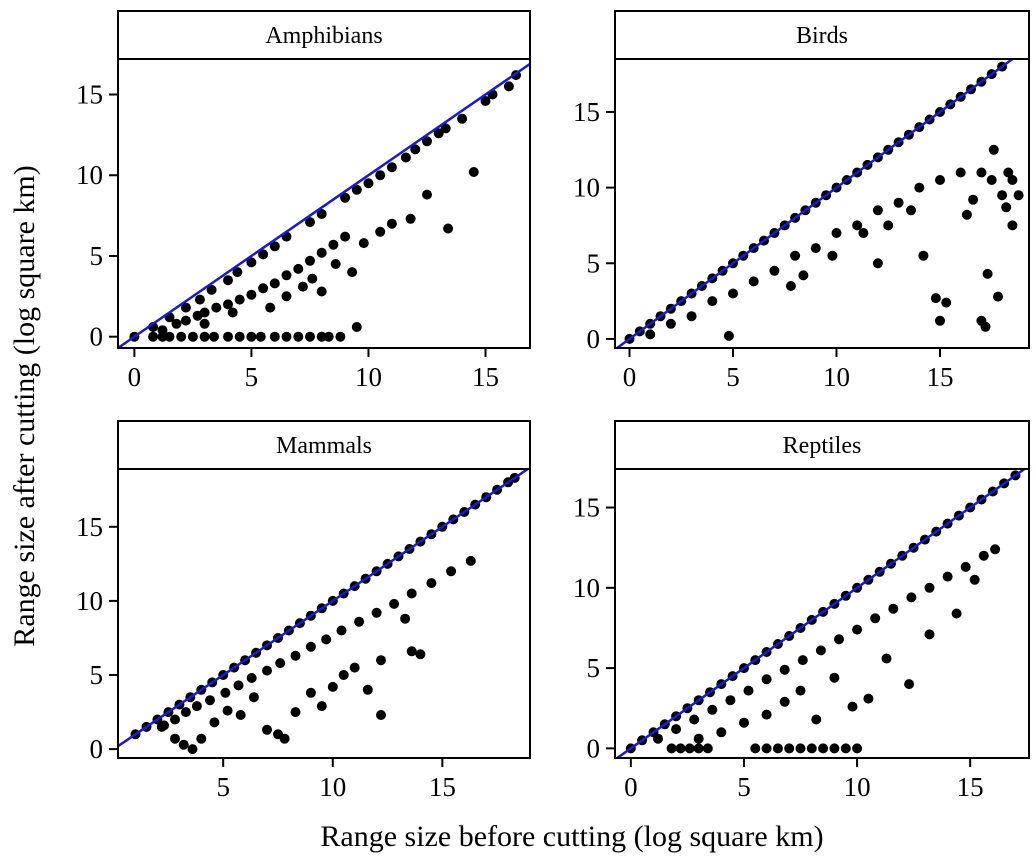  I want to click on y-tick-label-mammals-15: 15, so click(89, 527).